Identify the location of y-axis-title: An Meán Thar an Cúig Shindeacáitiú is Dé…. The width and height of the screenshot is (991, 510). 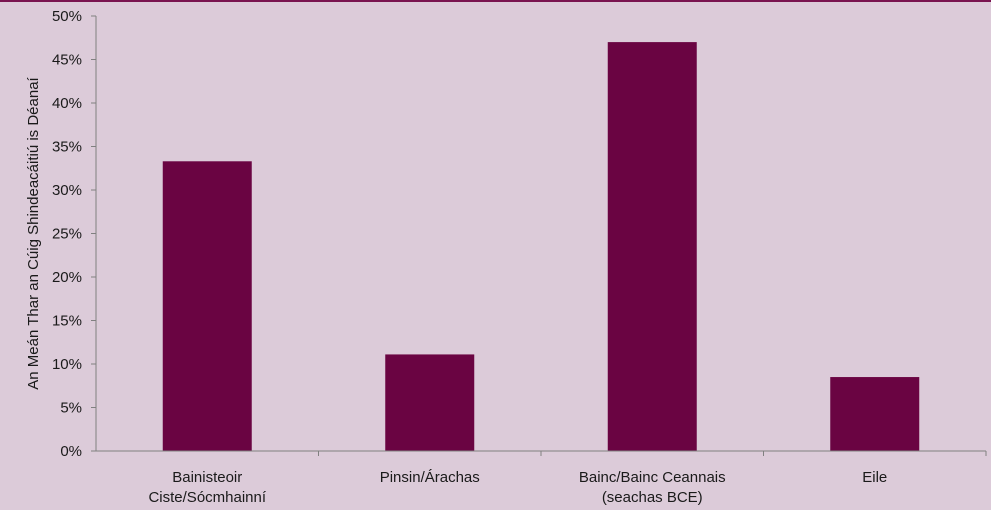
(33, 232).